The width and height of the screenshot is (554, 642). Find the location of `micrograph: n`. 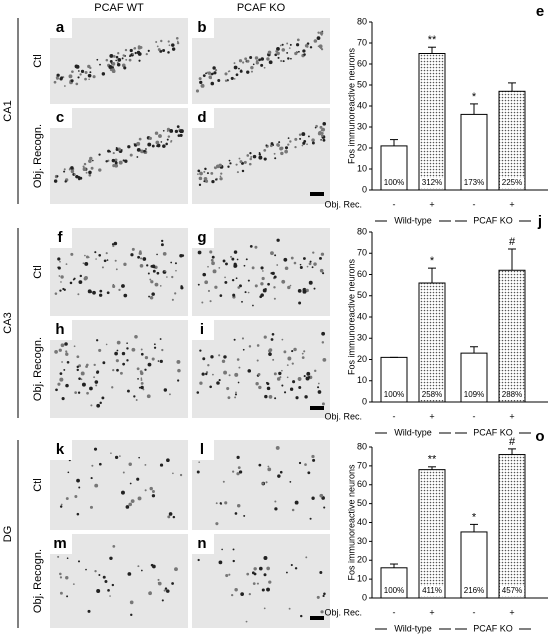

micrograph: n is located at coordinates (261, 581).